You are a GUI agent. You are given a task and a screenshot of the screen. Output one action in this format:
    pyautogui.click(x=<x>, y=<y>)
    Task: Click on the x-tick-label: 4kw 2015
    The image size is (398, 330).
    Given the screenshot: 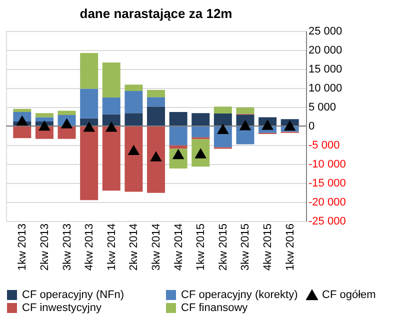 What is the action you would take?
    pyautogui.click(x=268, y=247)
    